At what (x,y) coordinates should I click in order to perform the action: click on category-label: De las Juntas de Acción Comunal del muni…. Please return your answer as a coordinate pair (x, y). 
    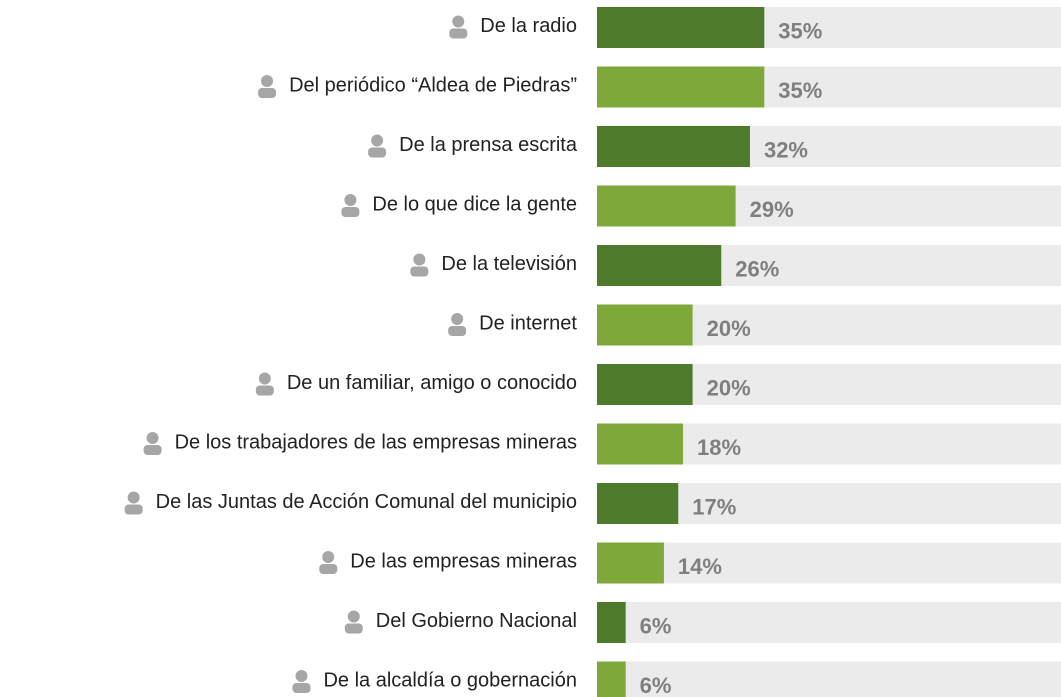
    Looking at the image, I should click on (366, 502).